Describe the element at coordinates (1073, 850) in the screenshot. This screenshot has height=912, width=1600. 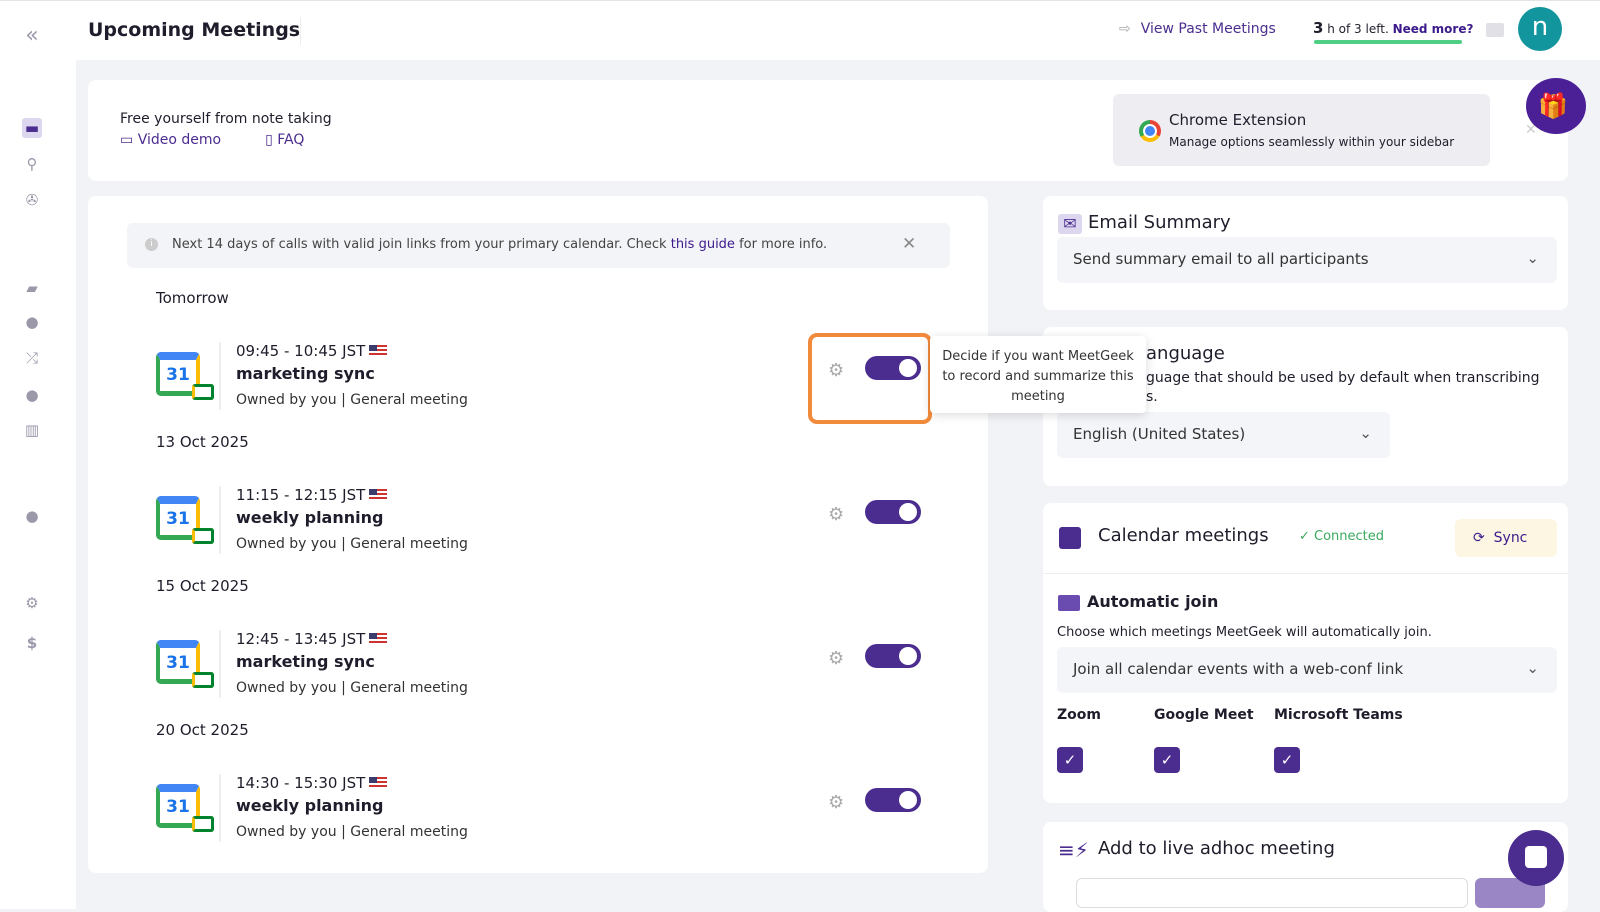
I see `lightning-icon: ≡⚡` at that location.